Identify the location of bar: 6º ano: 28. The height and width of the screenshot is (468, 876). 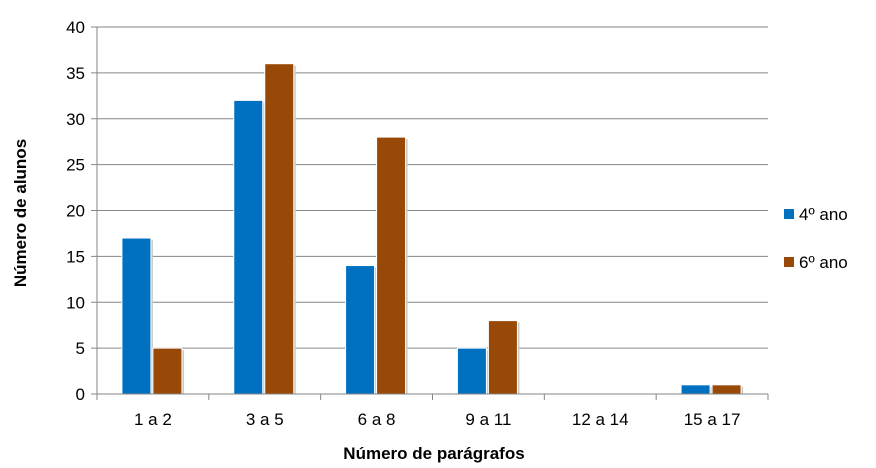
(391, 265).